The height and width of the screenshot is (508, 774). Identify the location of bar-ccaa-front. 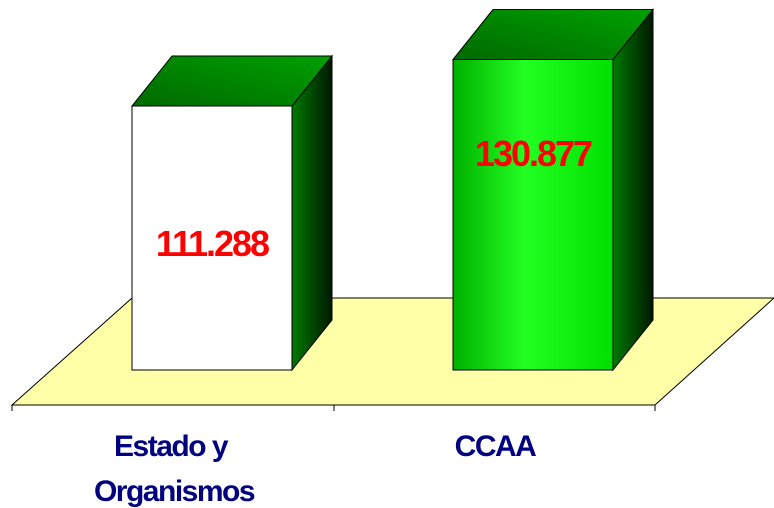
(533, 215).